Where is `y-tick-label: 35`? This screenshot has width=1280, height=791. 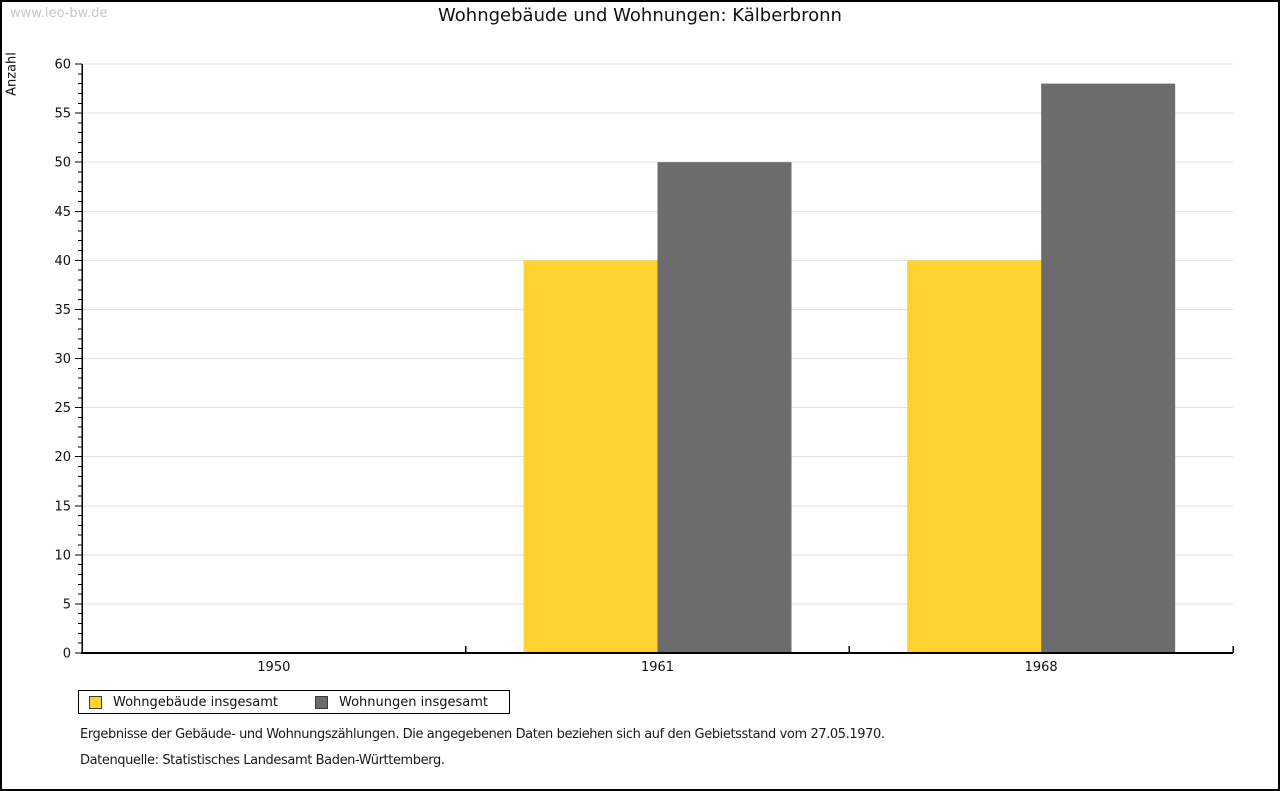 y-tick-label: 35 is located at coordinates (62, 310).